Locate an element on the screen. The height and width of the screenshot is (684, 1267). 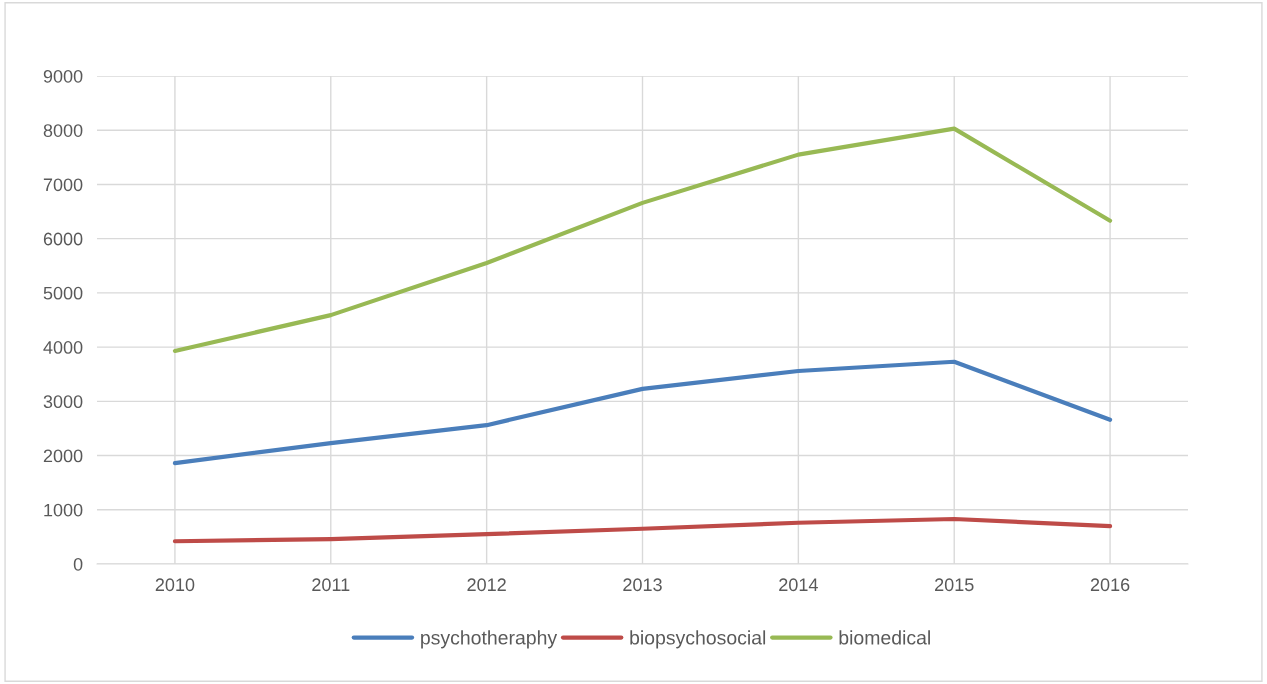
x-tick-label: 2014 is located at coordinates (798, 585).